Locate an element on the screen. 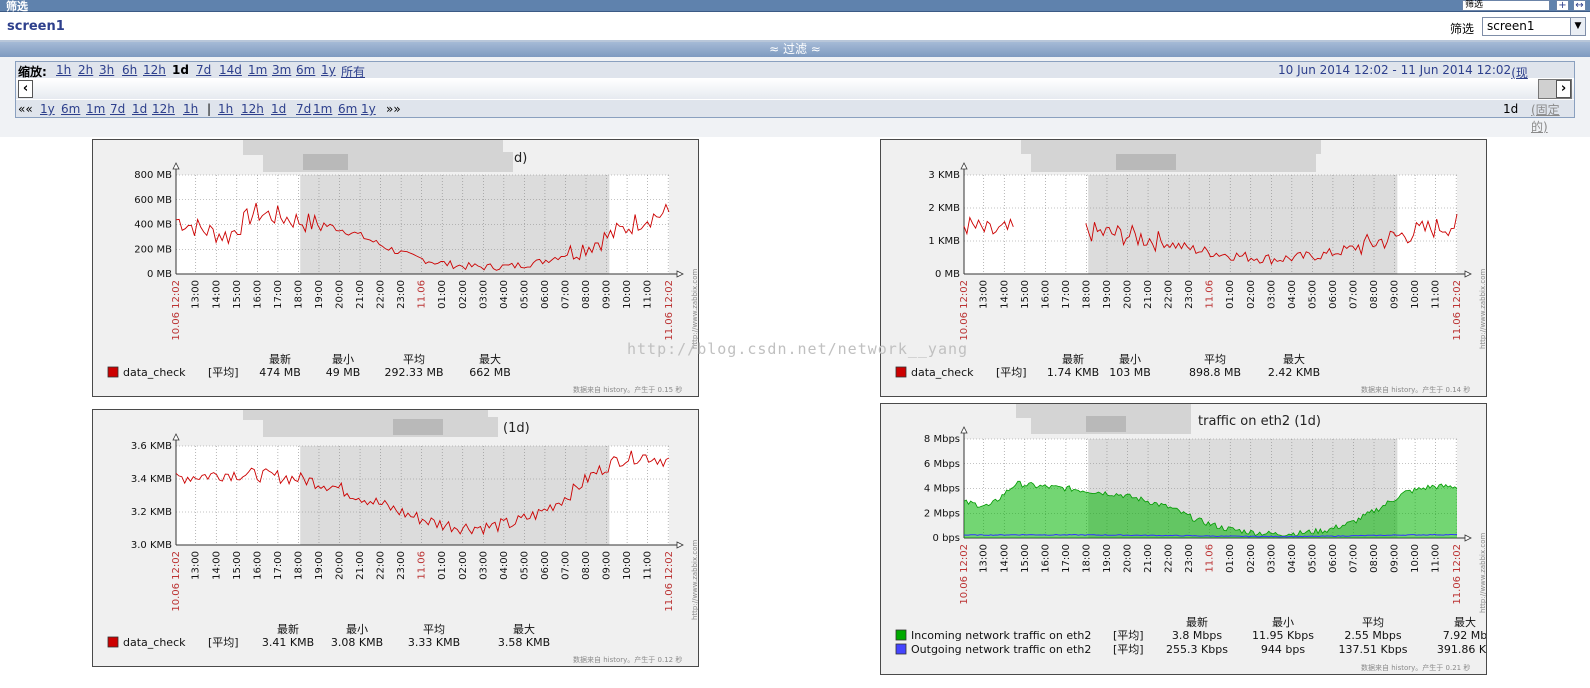  zoom-link-8: 1m is located at coordinates (258, 70).